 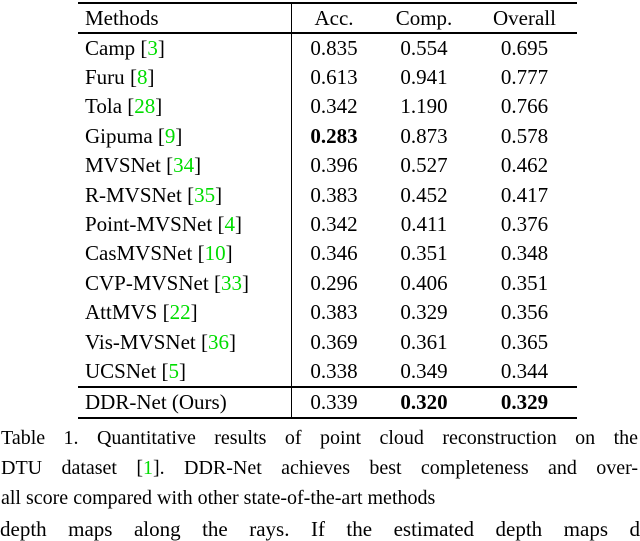 What do you see at coordinates (424, 370) in the screenshot?
I see `comp-value: 0.349` at bounding box center [424, 370].